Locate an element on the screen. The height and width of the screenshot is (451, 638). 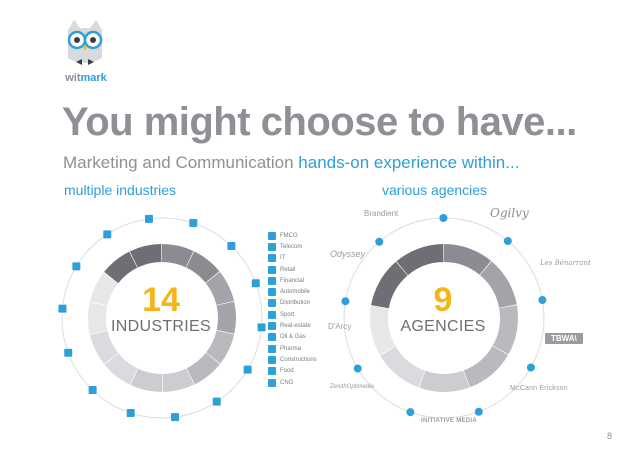
industry-label: Financial is located at coordinates (292, 280).